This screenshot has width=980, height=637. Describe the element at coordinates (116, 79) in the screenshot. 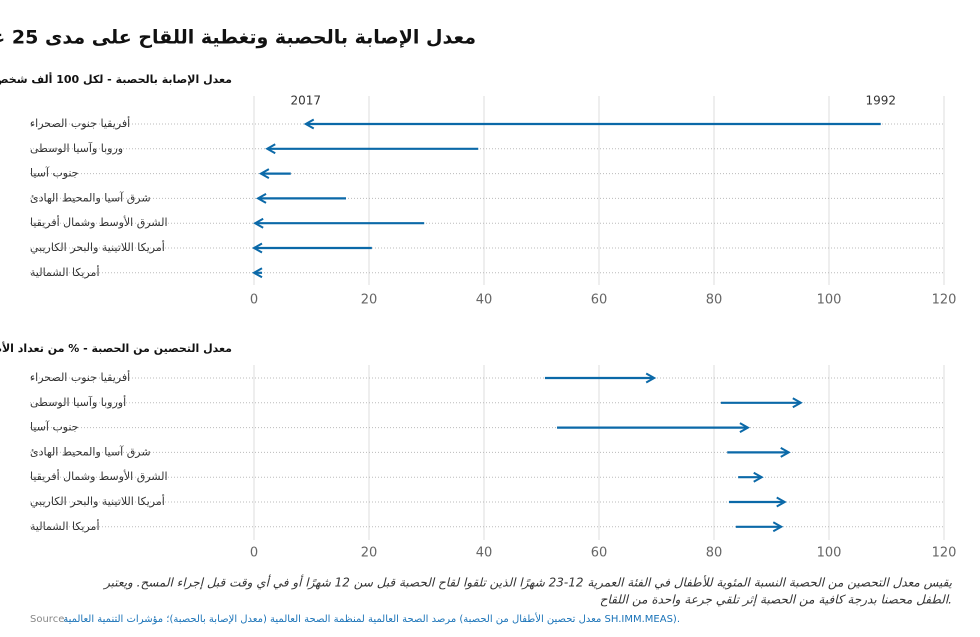

I see `chart-subtitle: معدل الإصابة بالحصبة - لكل 100 ألف شخص` at that location.